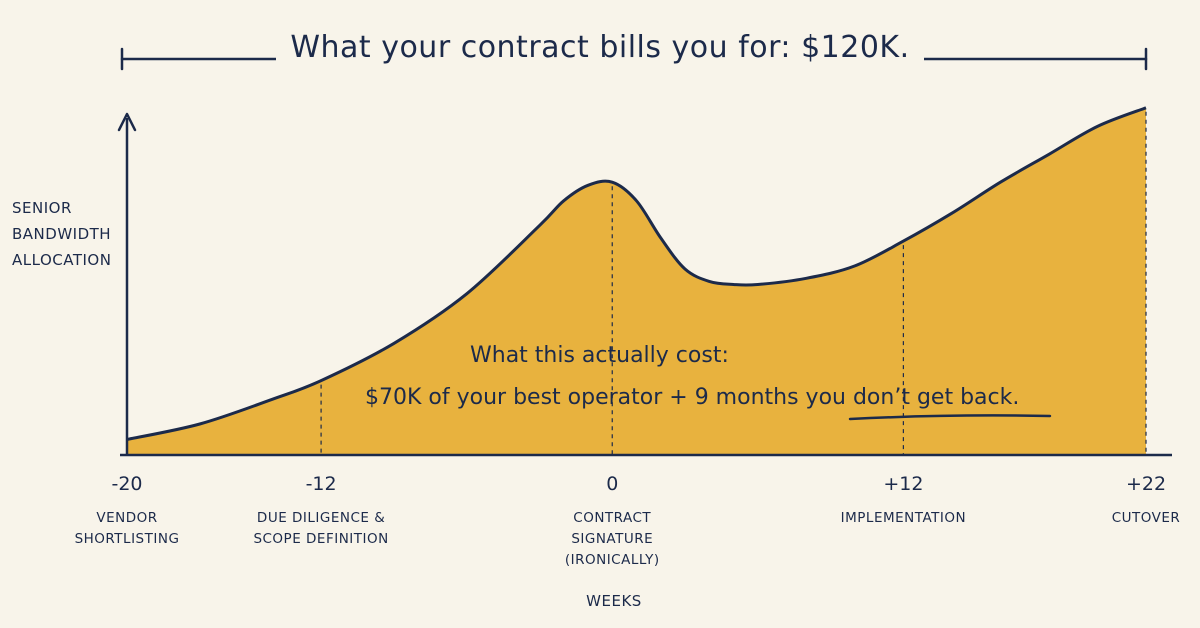 This screenshot has width=1200, height=628. Describe the element at coordinates (127, 122) in the screenshot. I see `y-axis-arrow-icon` at that location.